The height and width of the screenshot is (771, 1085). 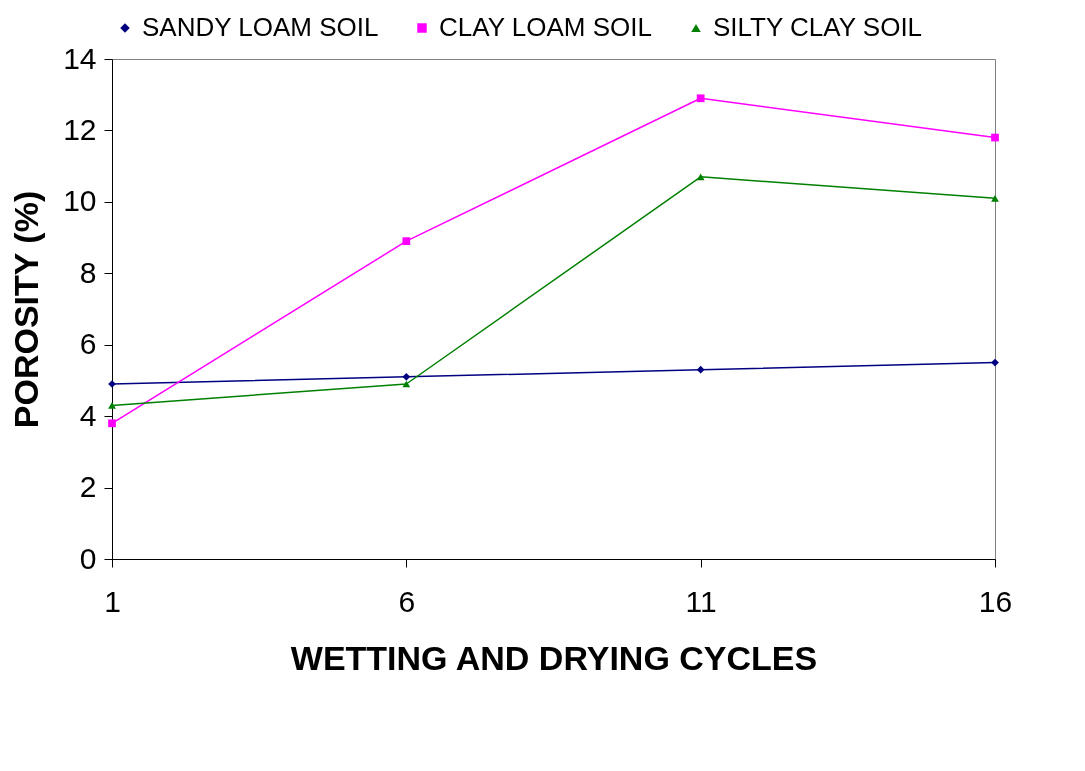 I want to click on legend-label: SILTY CLAY SOIL, so click(x=818, y=27).